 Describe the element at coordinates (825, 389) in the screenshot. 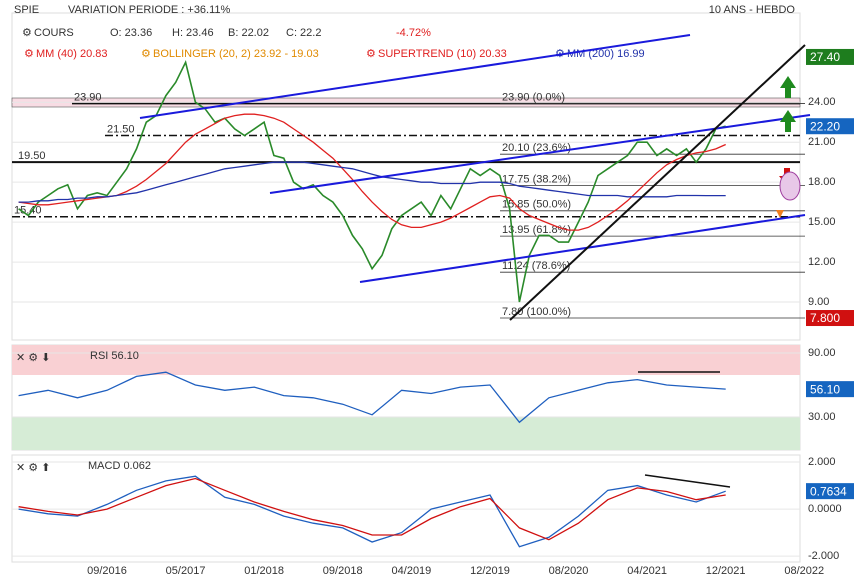

I see `badge-label: 56.10` at that location.